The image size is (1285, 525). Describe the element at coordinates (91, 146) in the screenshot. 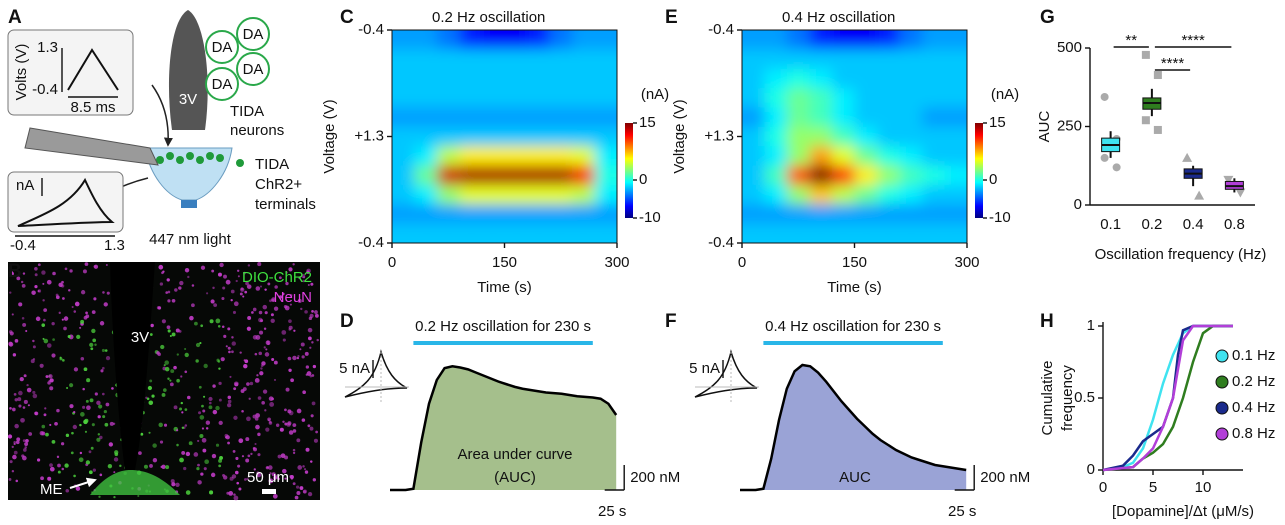

I see `electrode` at that location.